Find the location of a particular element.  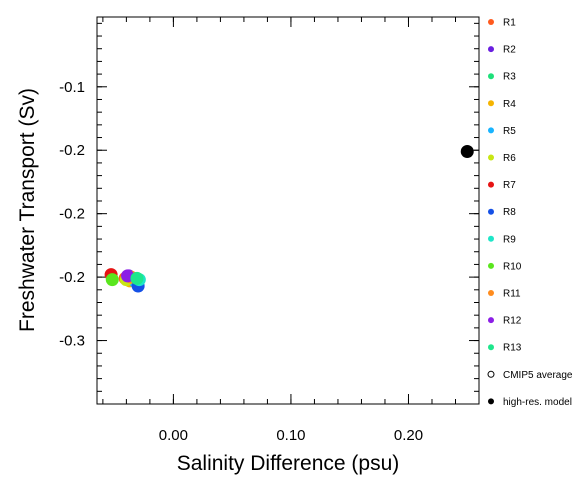

legend-label-r4: R4 is located at coordinates (509, 104).